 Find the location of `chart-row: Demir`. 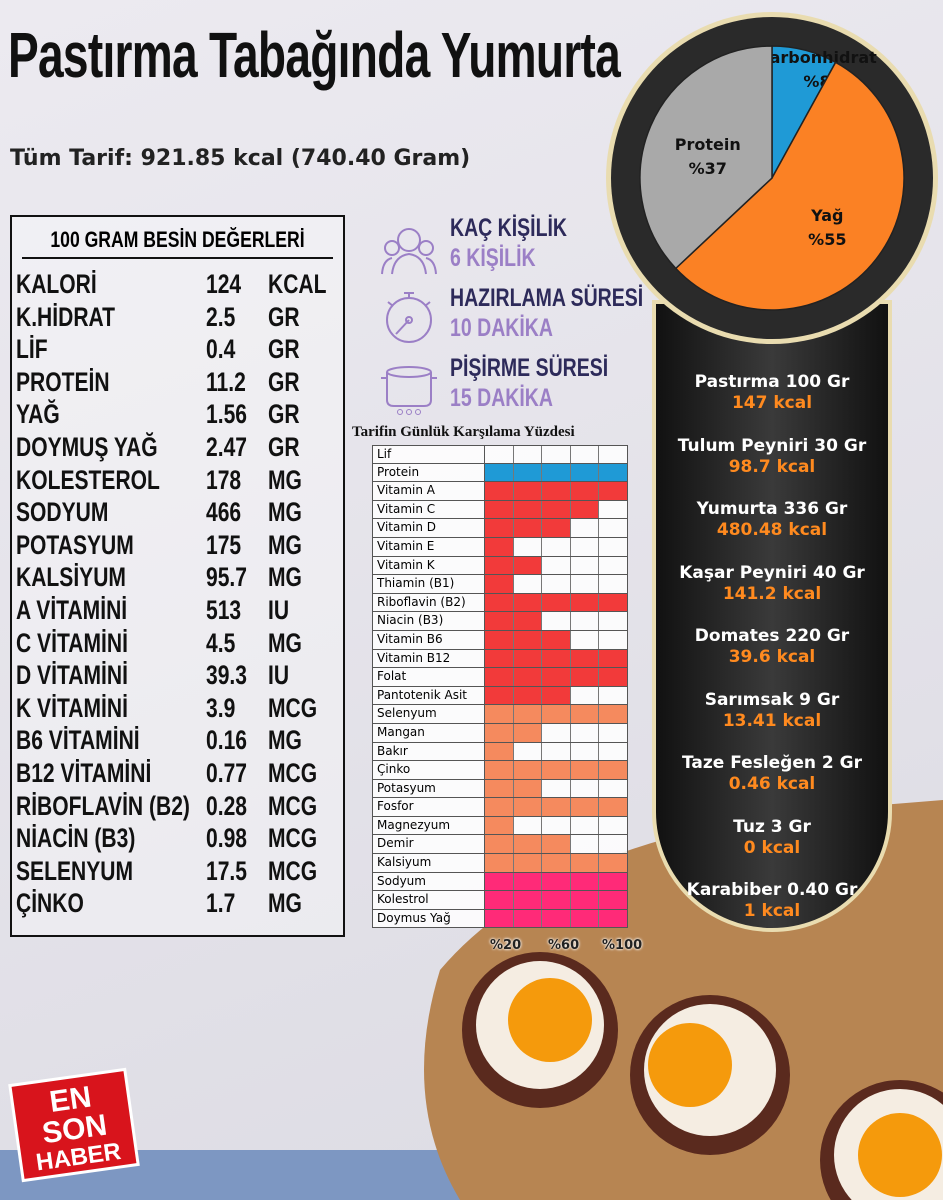

chart-row: Demir is located at coordinates (500, 845).